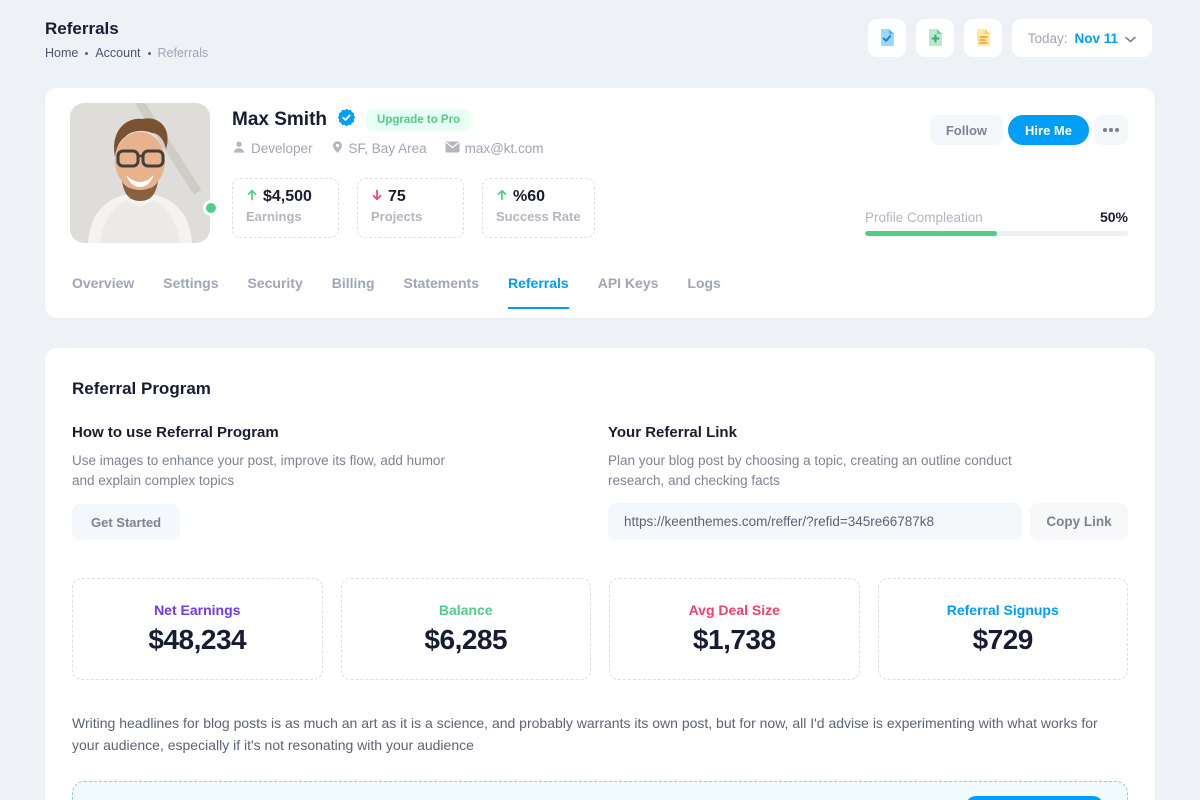 This screenshot has height=800, width=1200. What do you see at coordinates (275, 283) in the screenshot?
I see `tab-security: Security` at bounding box center [275, 283].